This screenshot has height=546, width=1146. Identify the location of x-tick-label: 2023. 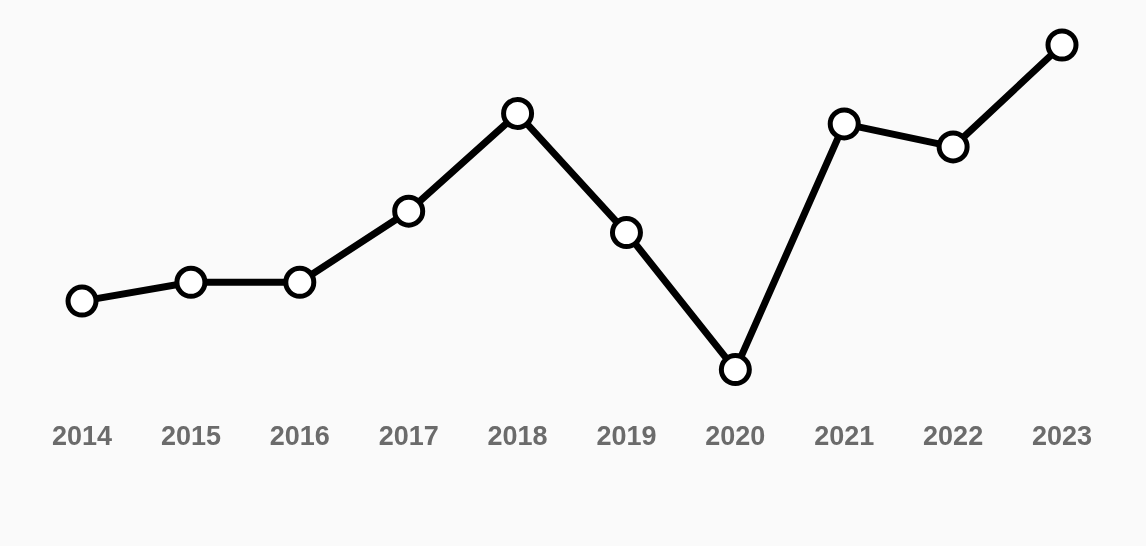
(1062, 436).